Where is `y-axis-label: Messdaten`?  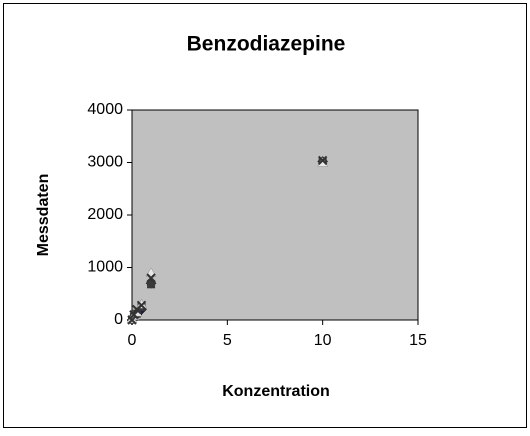 y-axis-label: Messdaten is located at coordinates (43, 215).